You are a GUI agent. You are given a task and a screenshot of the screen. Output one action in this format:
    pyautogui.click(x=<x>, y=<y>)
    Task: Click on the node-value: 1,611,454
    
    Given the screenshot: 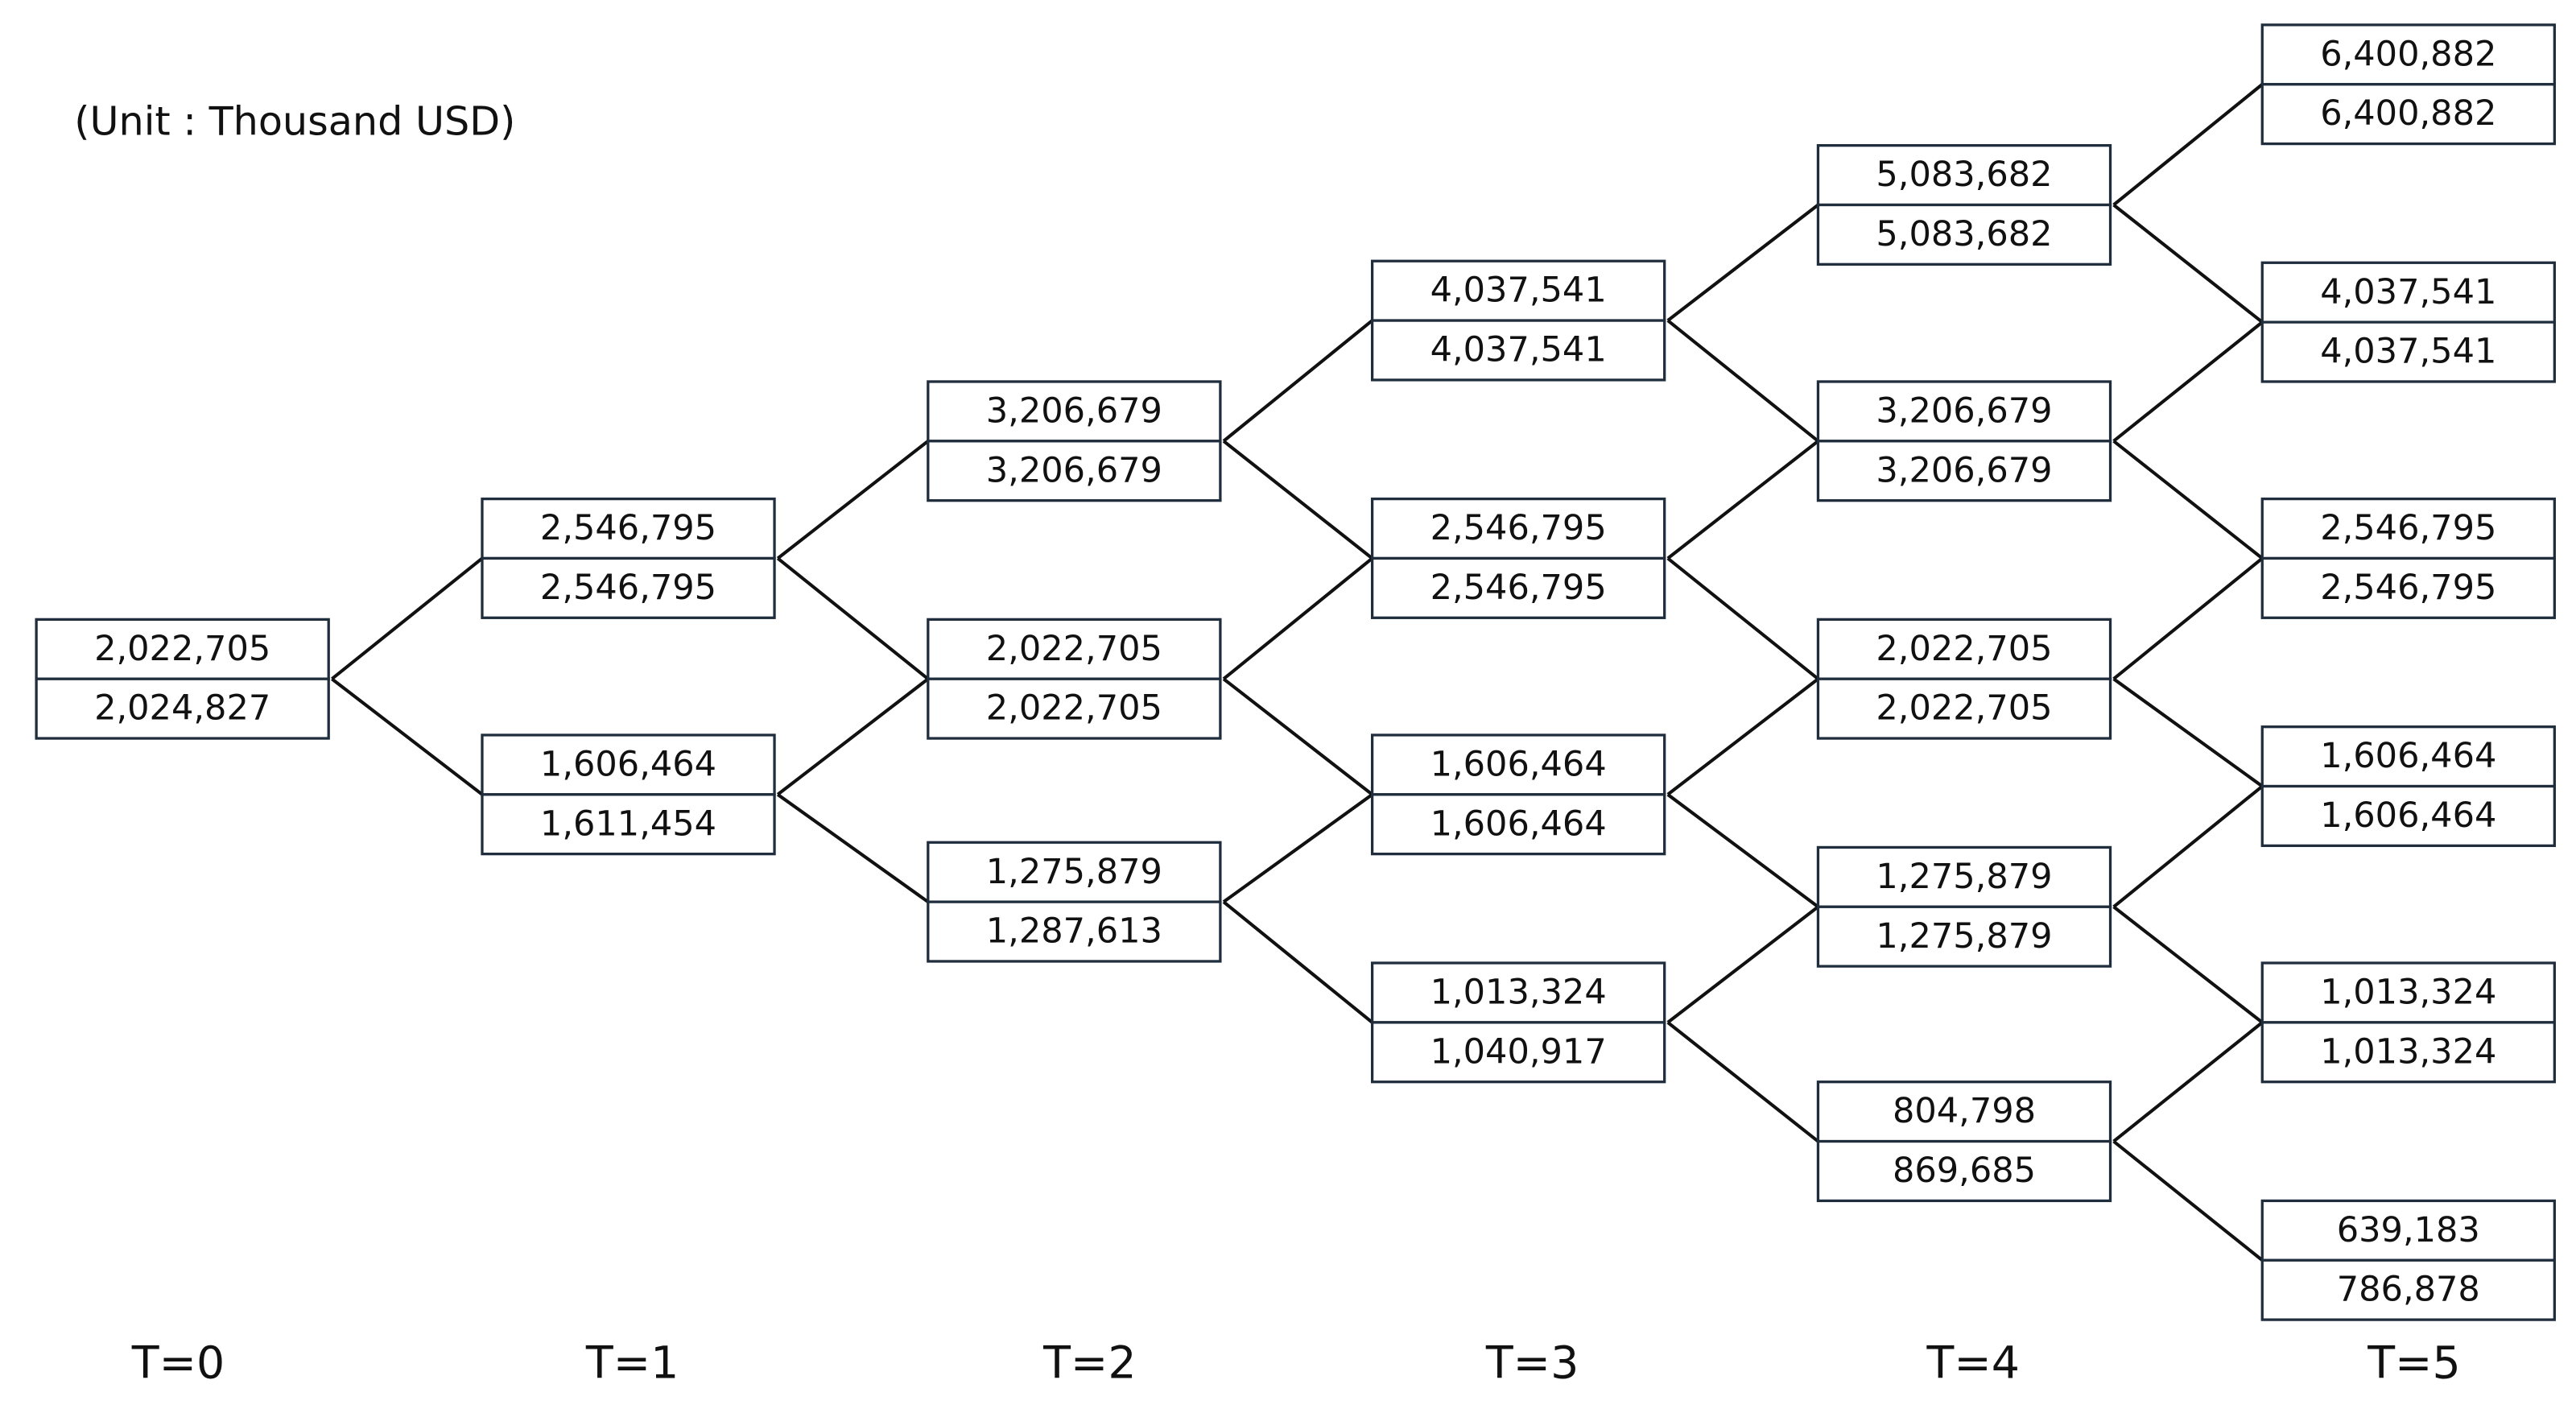 What is the action you would take?
    pyautogui.click(x=628, y=824)
    